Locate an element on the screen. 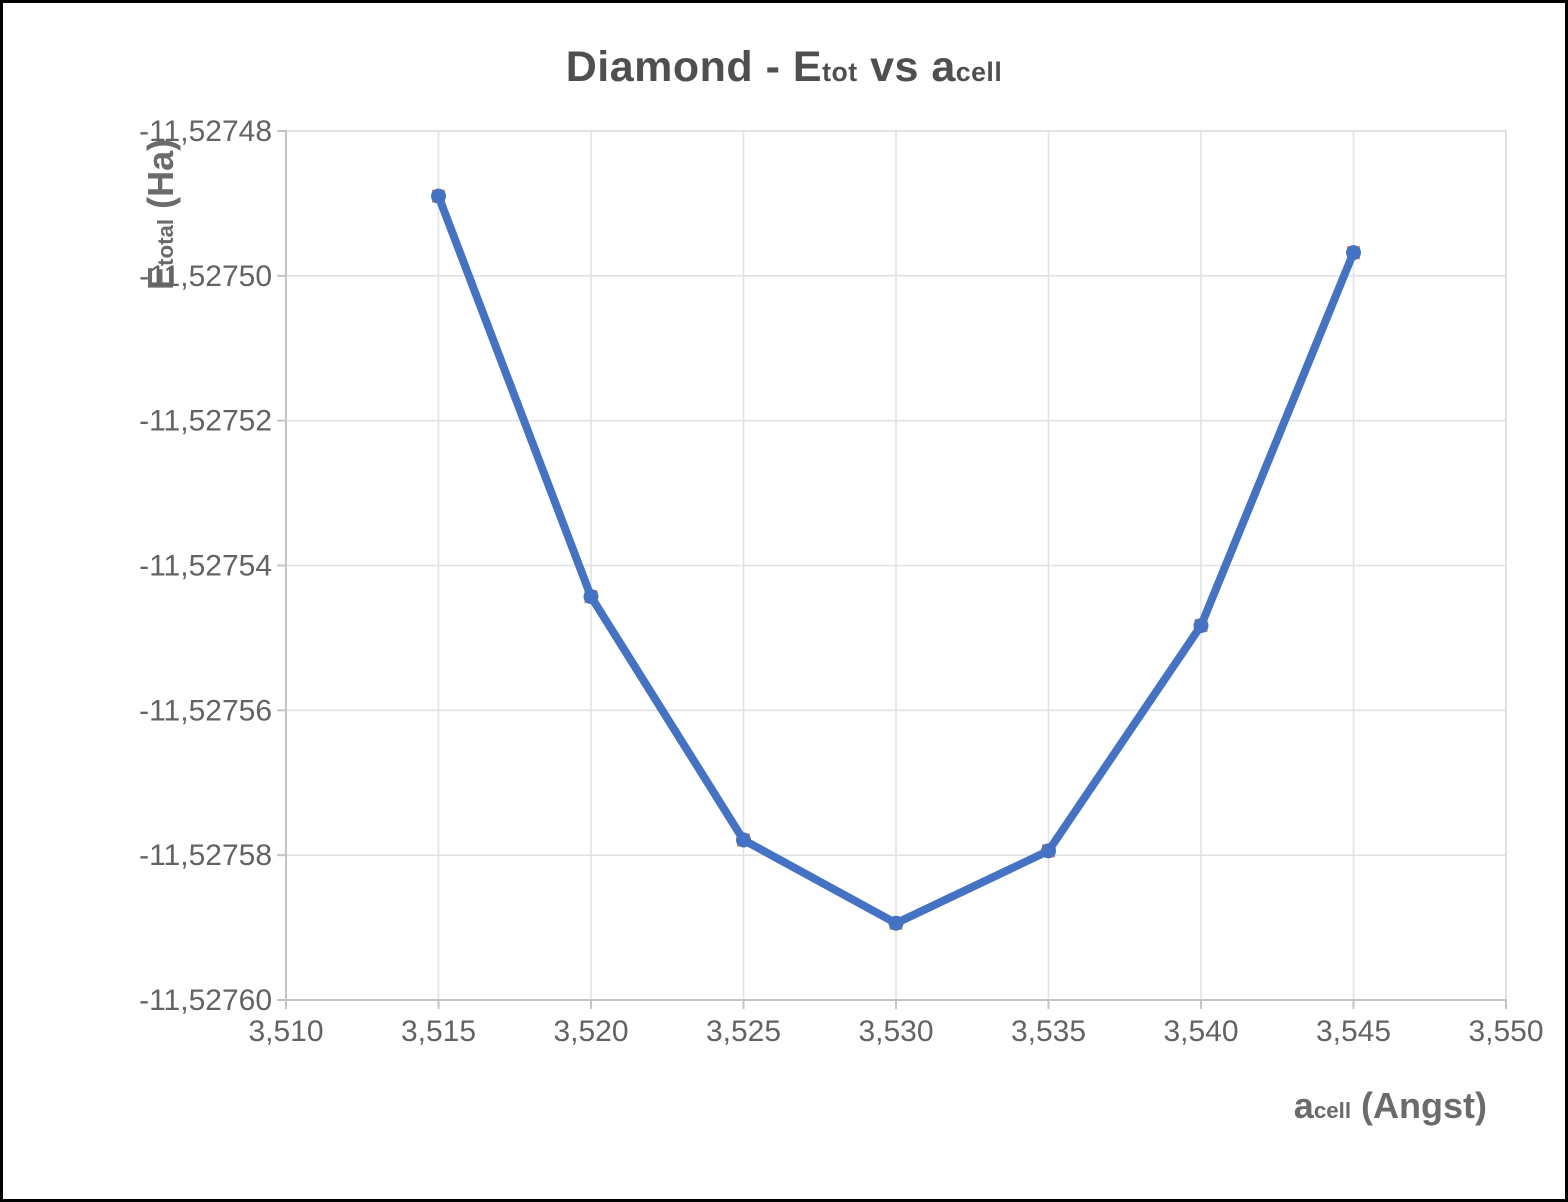 The width and height of the screenshot is (1568, 1202). chart-title: Diamond - Etot vs acell is located at coordinates (784, 67).